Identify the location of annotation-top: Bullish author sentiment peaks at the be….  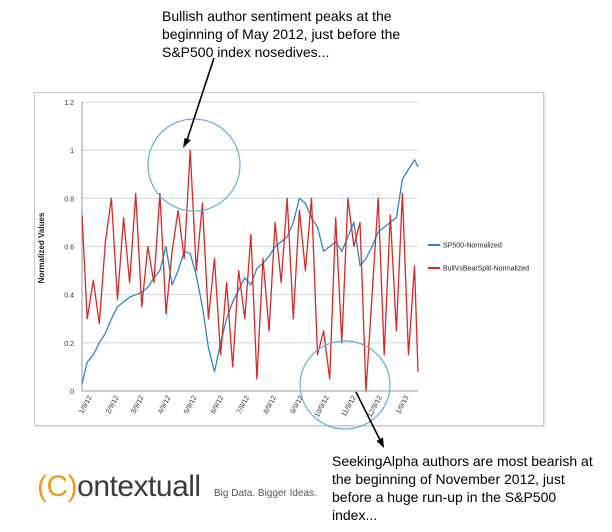
(281, 34).